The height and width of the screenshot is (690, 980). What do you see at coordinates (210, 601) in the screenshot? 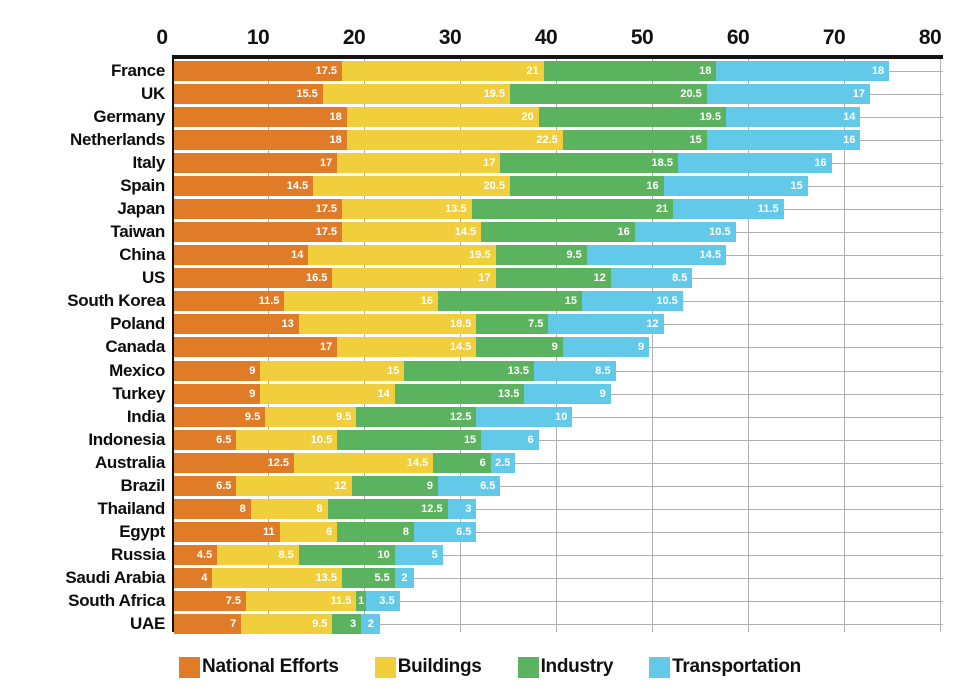
I see `bar-segment: 7.5` at bounding box center [210, 601].